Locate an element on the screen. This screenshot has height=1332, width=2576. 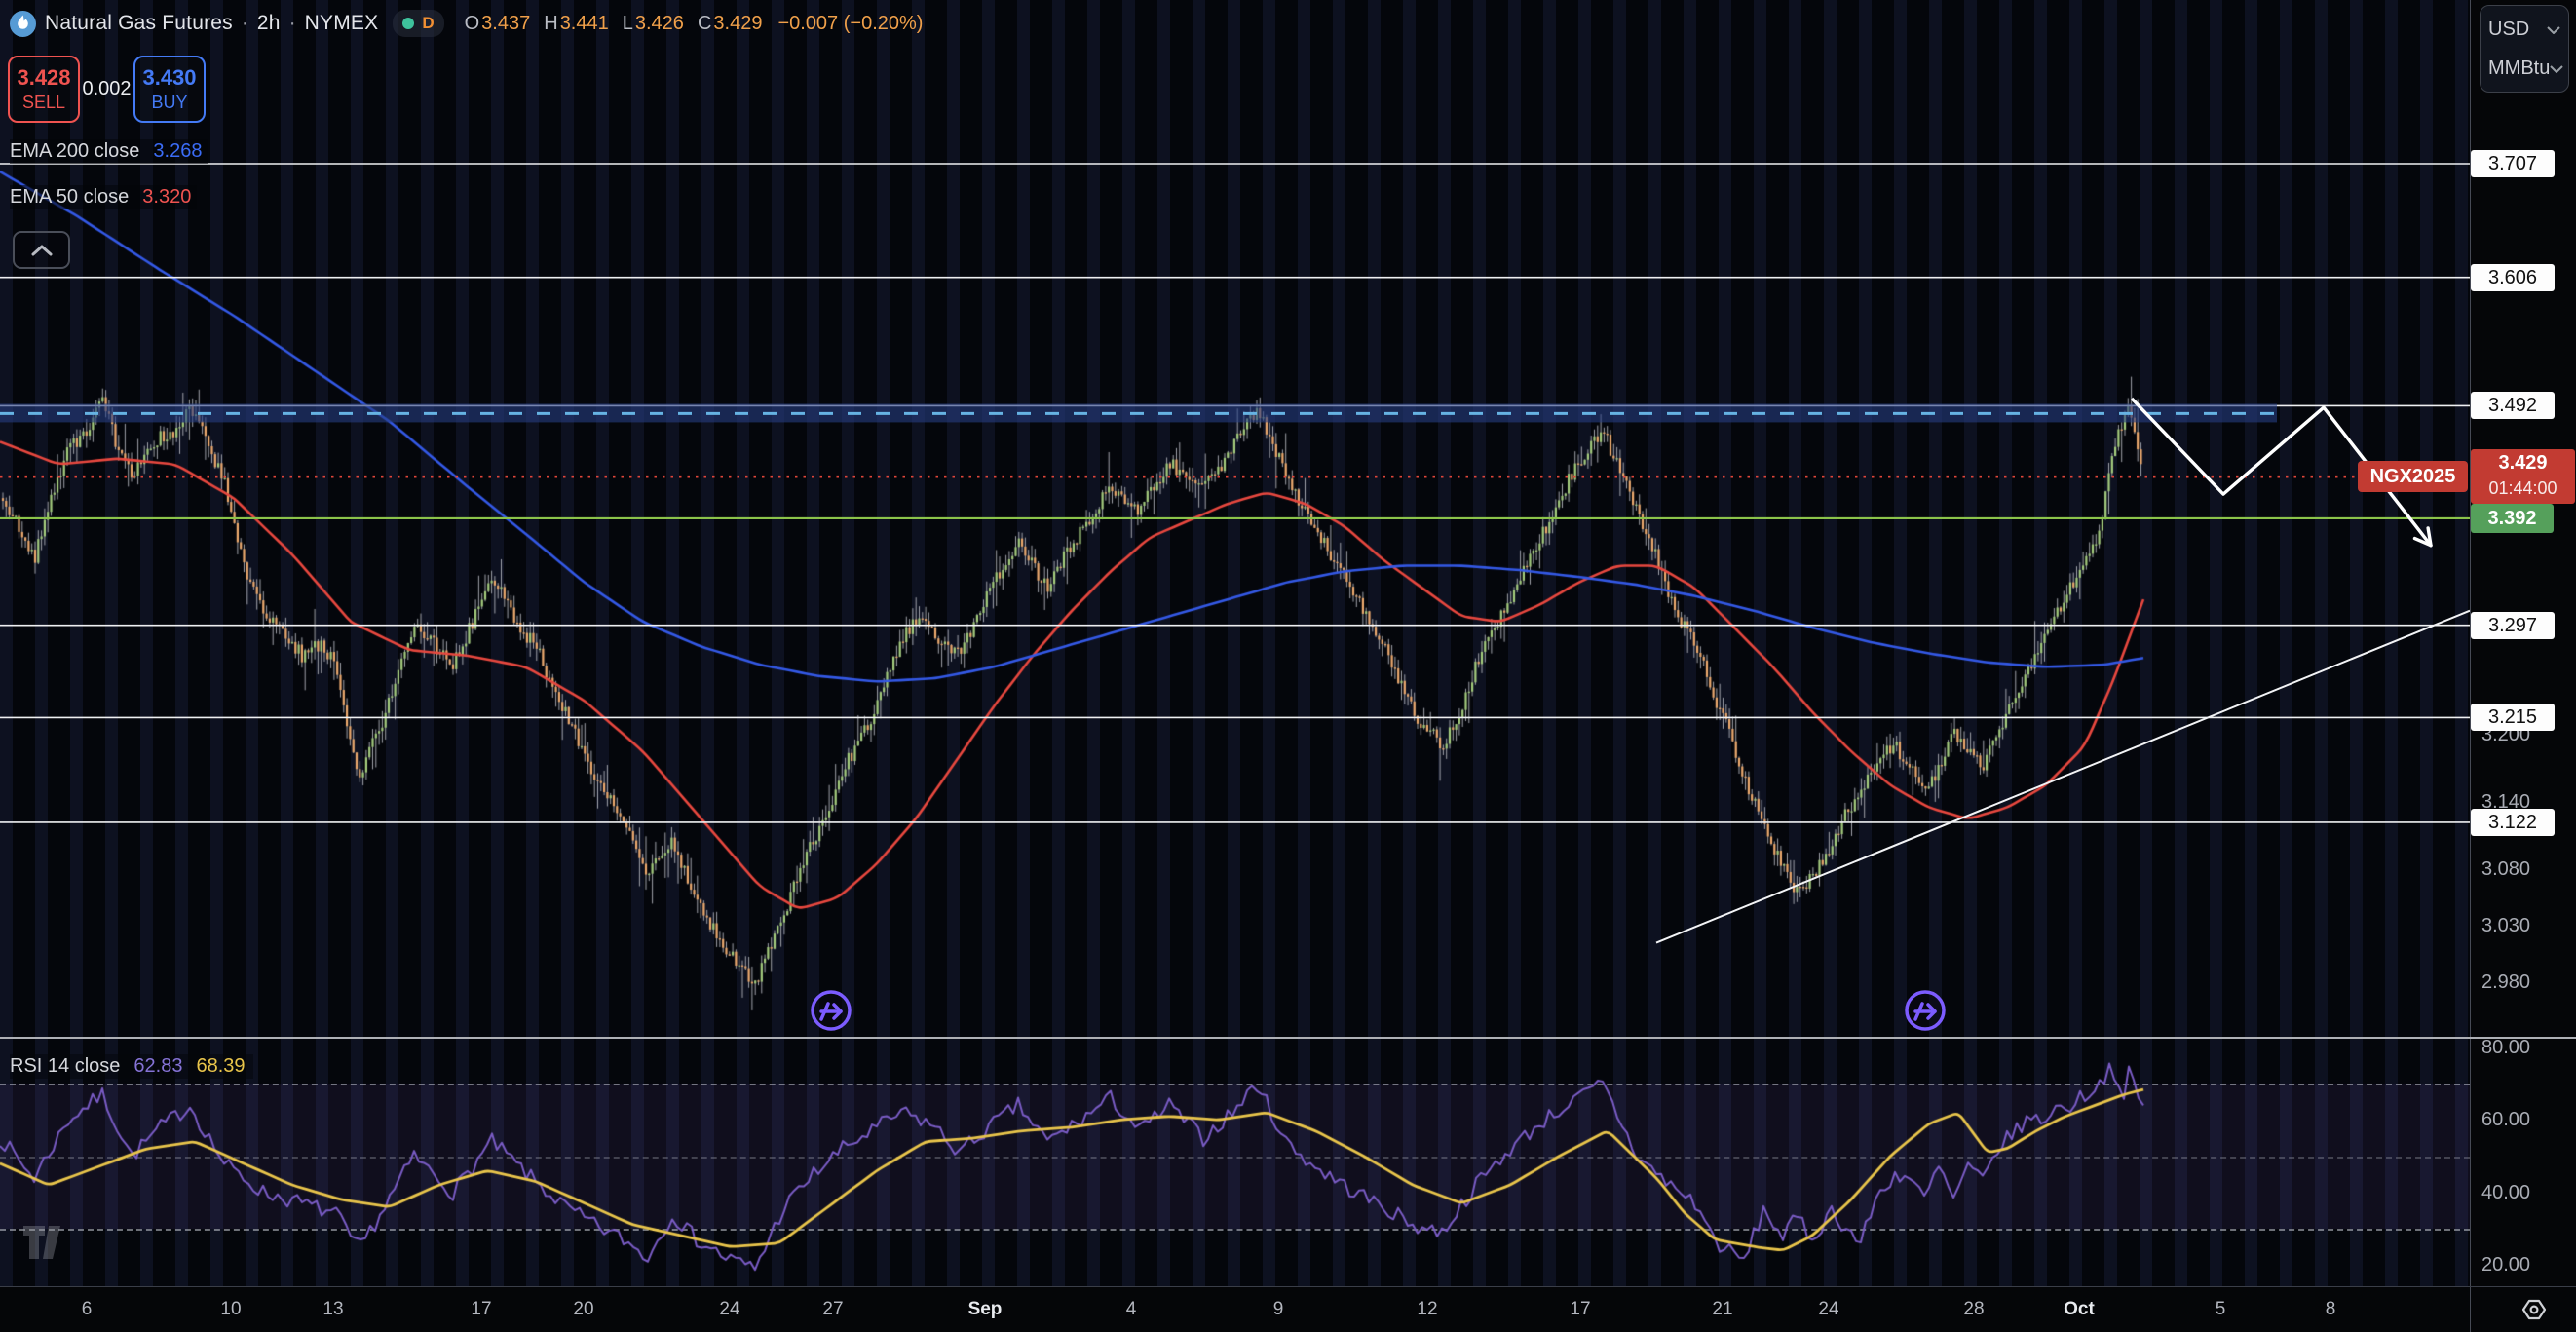
rsi-axis-tick: 80.00 is located at coordinates (2506, 1047).